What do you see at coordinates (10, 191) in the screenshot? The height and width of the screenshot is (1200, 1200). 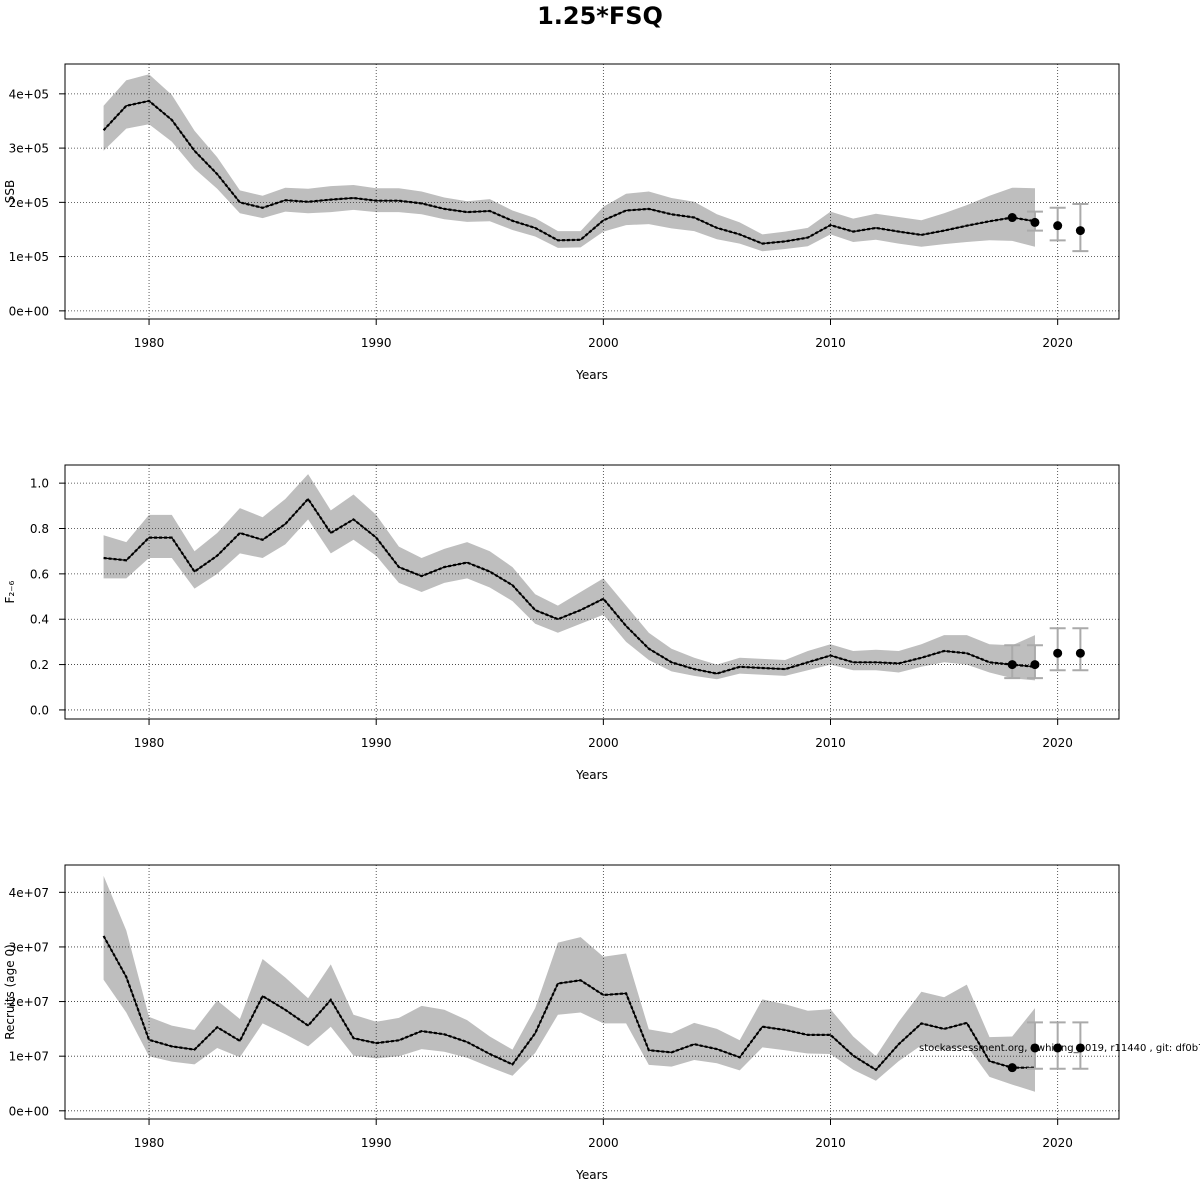 I see `y-axis-label: SSB` at bounding box center [10, 191].